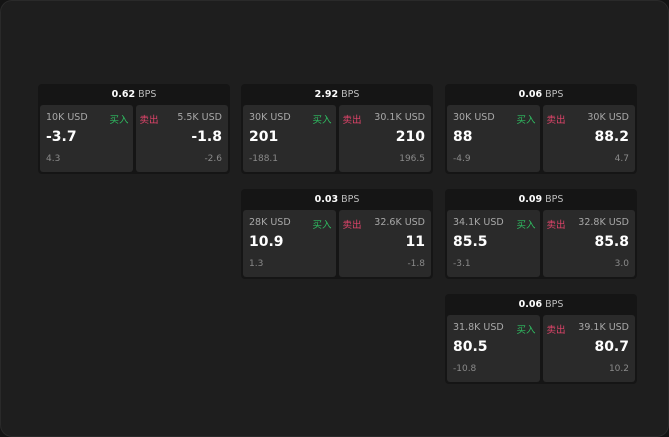  What do you see at coordinates (289, 138) in the screenshot?
I see `buy-cell: 30K USD 买入 201 -188.1` at bounding box center [289, 138].